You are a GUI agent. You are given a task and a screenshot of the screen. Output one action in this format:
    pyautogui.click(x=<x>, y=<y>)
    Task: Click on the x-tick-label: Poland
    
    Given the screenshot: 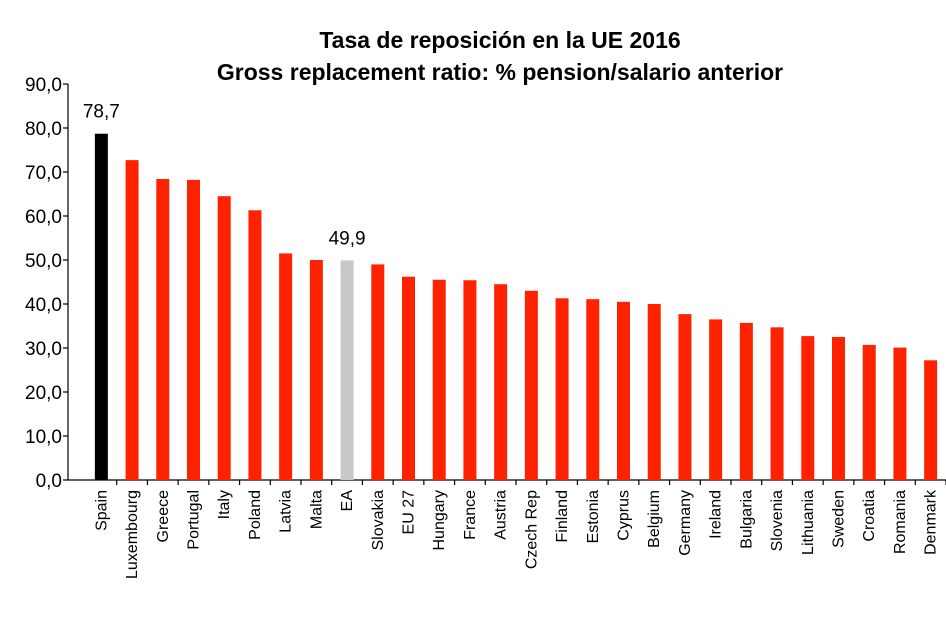 What is the action you would take?
    pyautogui.click(x=255, y=515)
    